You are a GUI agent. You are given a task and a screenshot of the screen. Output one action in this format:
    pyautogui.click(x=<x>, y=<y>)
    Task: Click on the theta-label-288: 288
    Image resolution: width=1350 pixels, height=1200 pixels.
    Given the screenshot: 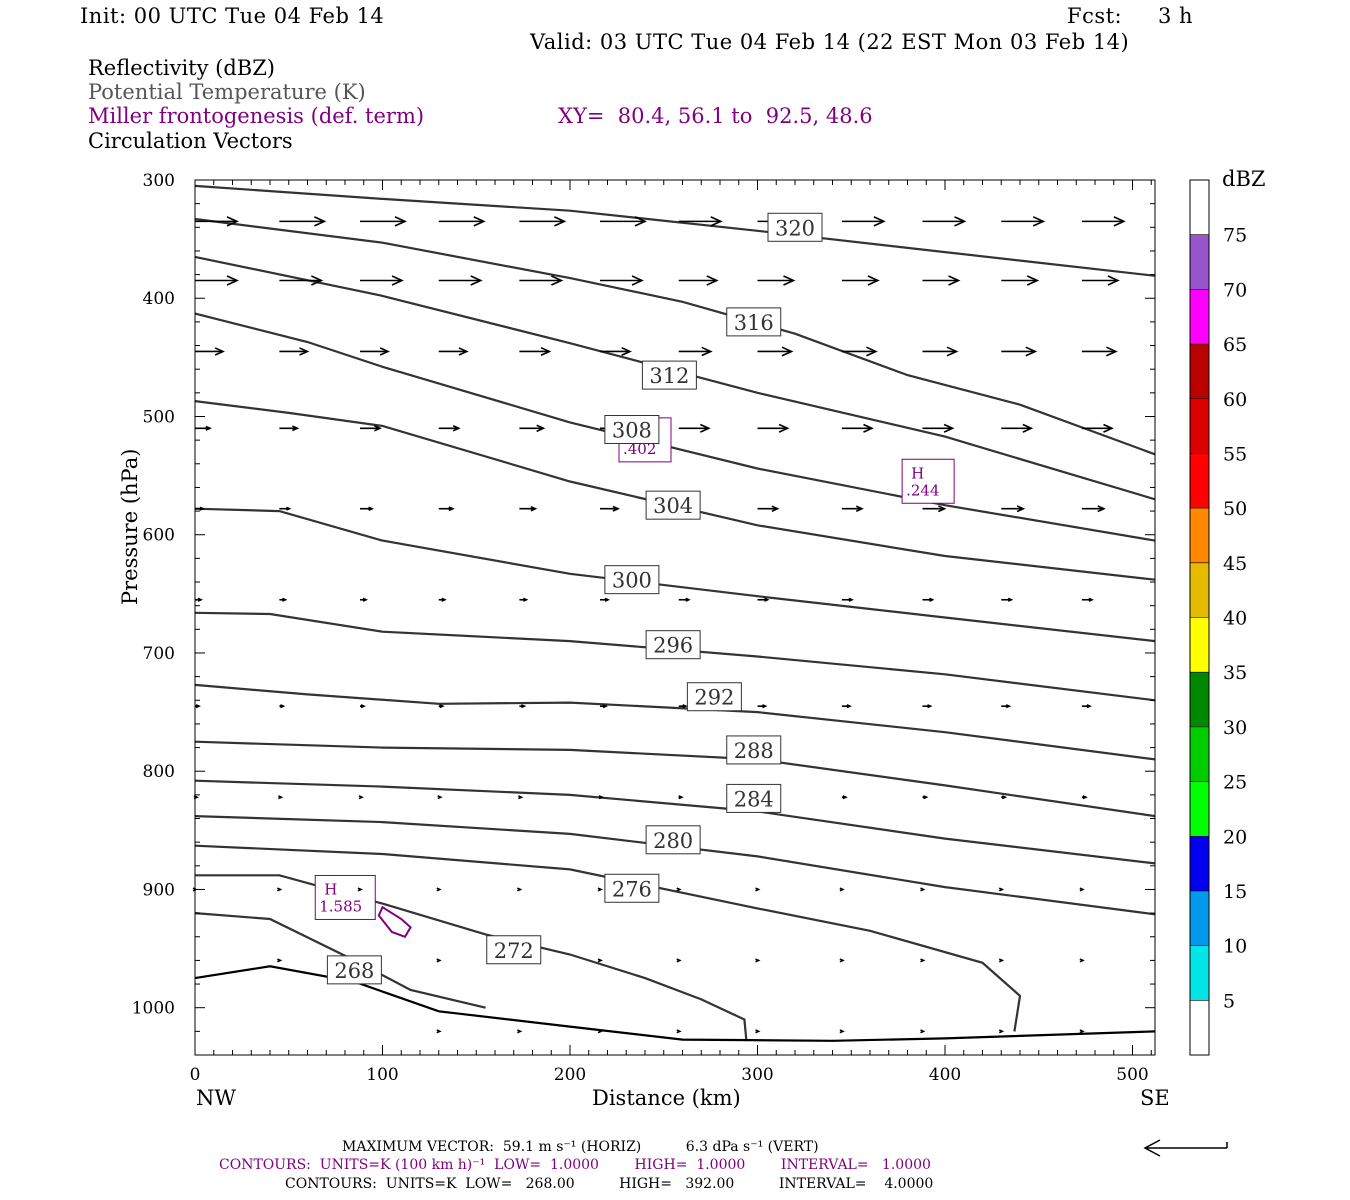 What is the action you would take?
    pyautogui.click(x=754, y=751)
    